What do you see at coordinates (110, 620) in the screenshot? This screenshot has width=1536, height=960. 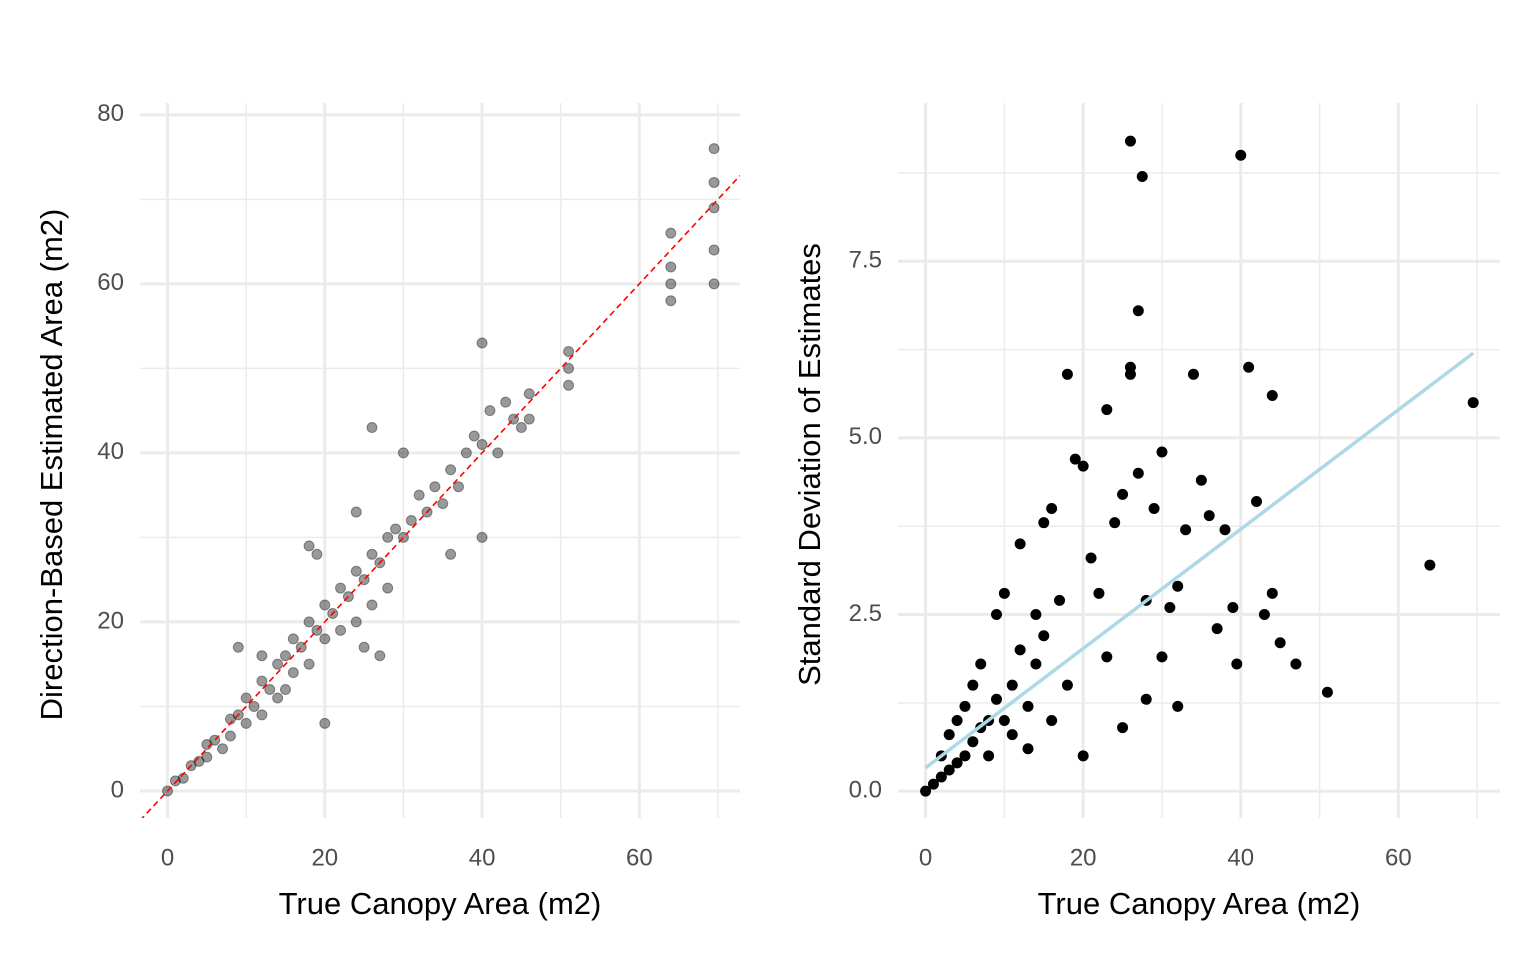 I see `y-tick-label: 20` at bounding box center [110, 620].